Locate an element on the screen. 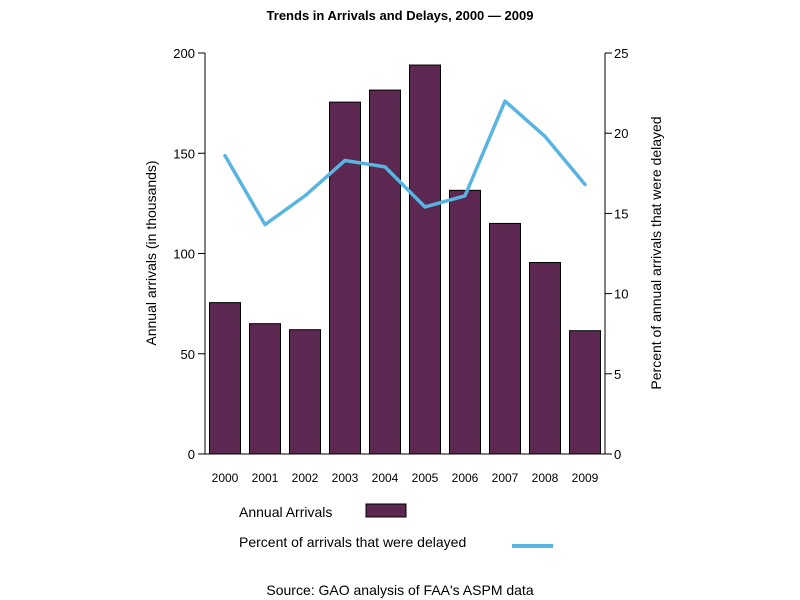  y-tick-label-100: 100 is located at coordinates (184, 254).